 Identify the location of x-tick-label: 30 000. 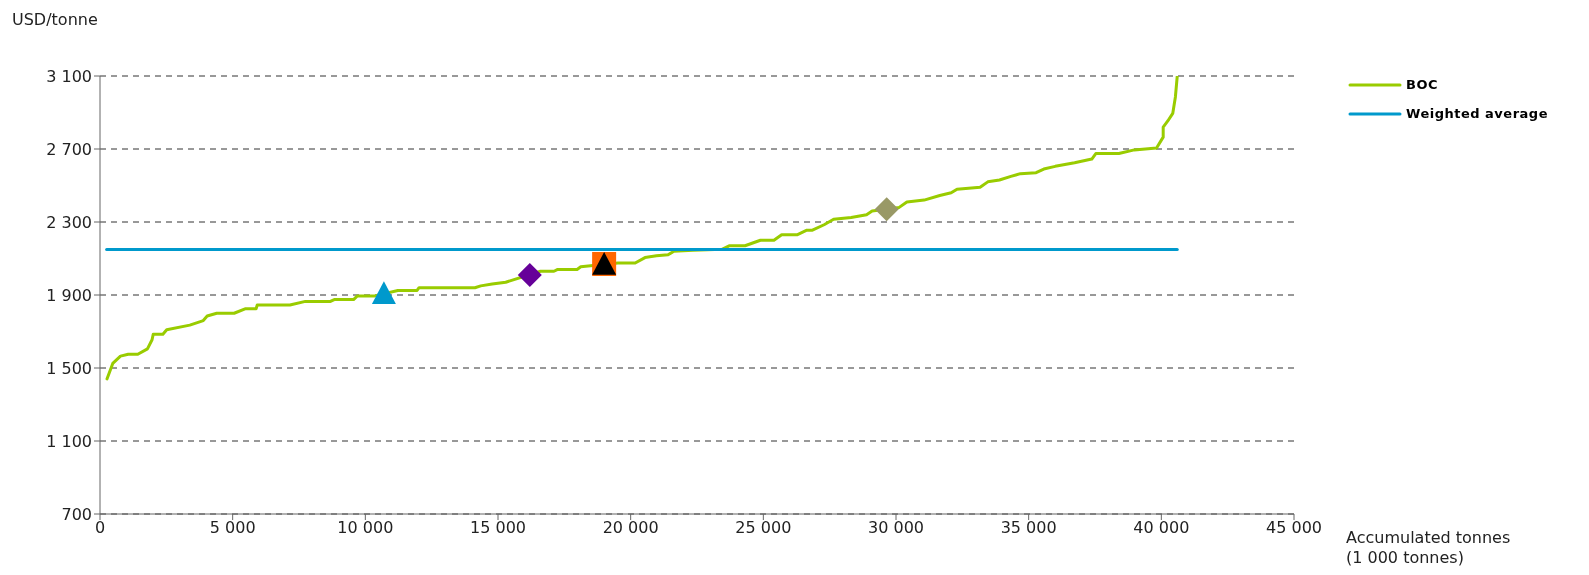
(896, 528).